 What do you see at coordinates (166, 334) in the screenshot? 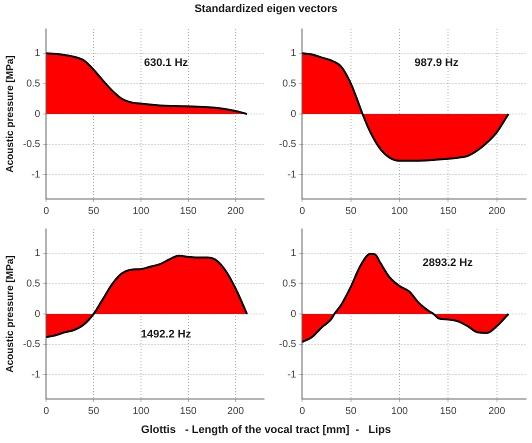
I see `annotation: 1492.2 Hz` at bounding box center [166, 334].